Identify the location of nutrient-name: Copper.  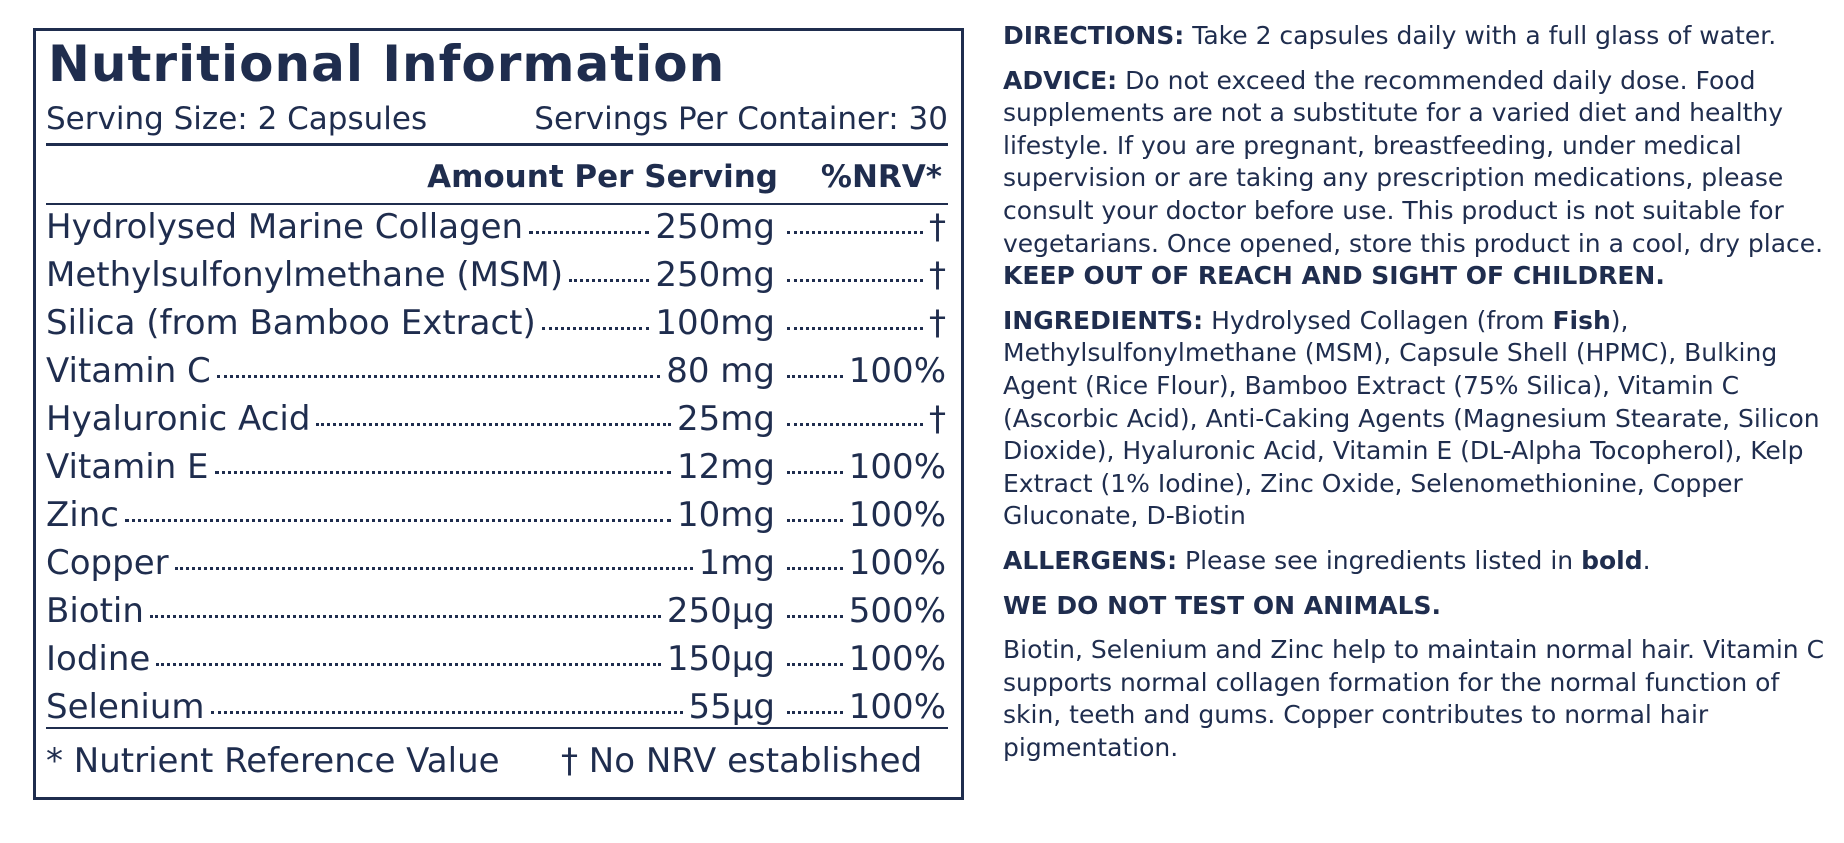
(107, 563).